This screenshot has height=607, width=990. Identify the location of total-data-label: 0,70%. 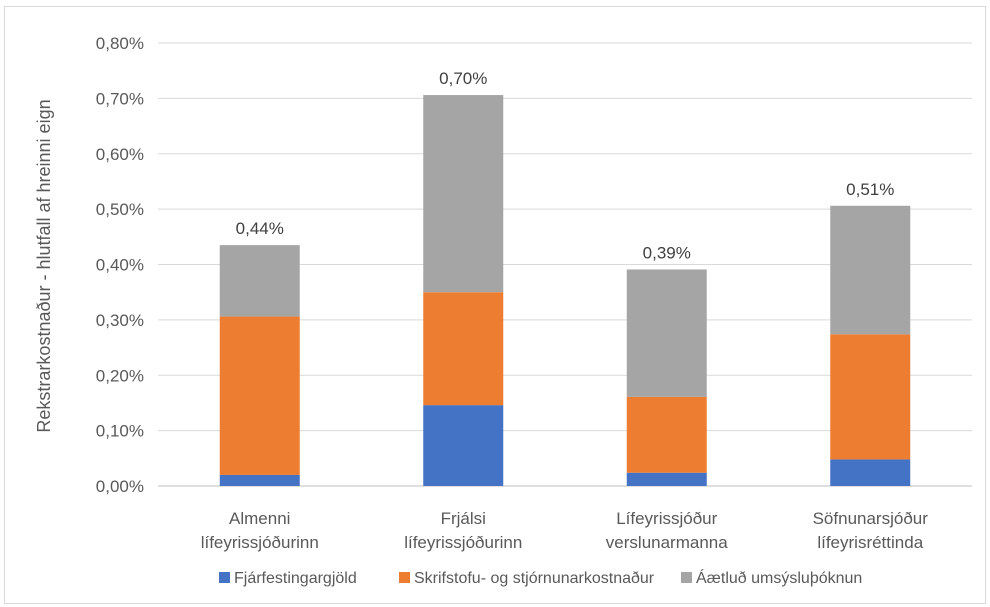
(463, 78).